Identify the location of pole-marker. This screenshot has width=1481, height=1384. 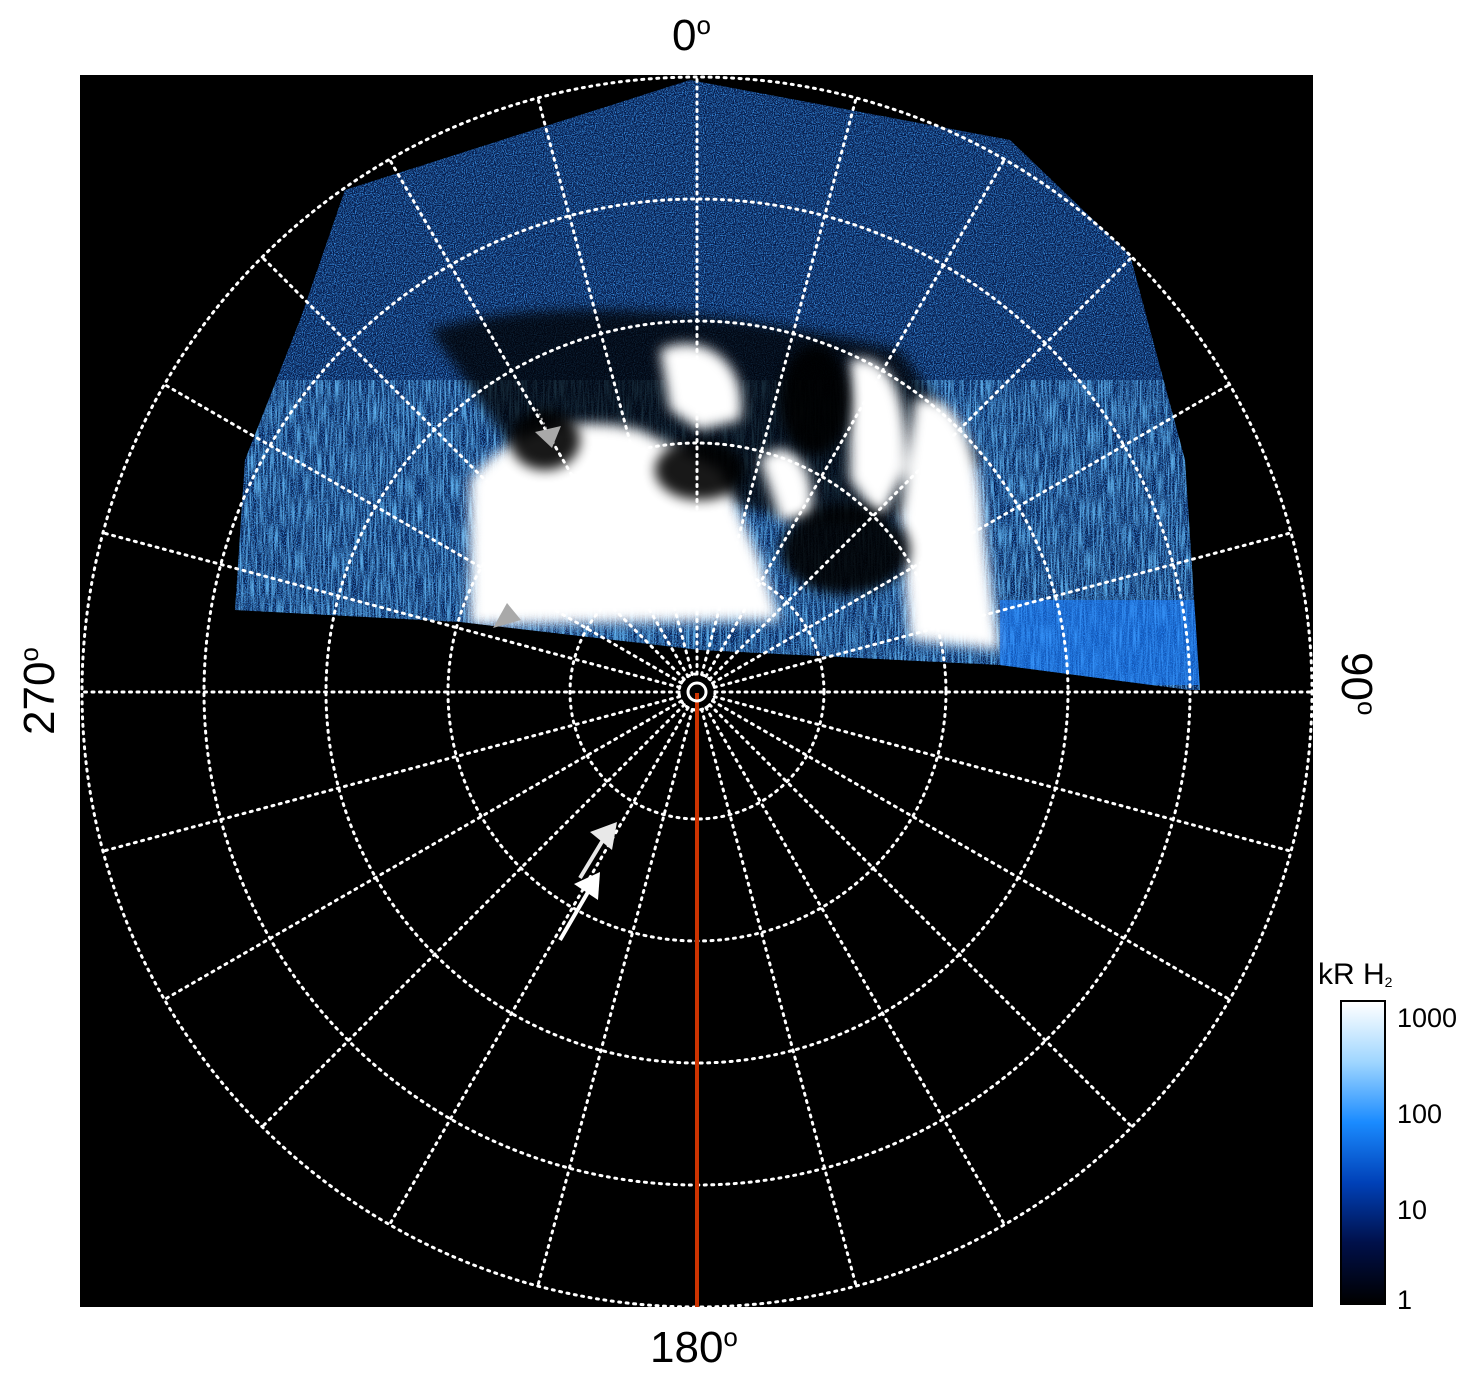
(697, 692).